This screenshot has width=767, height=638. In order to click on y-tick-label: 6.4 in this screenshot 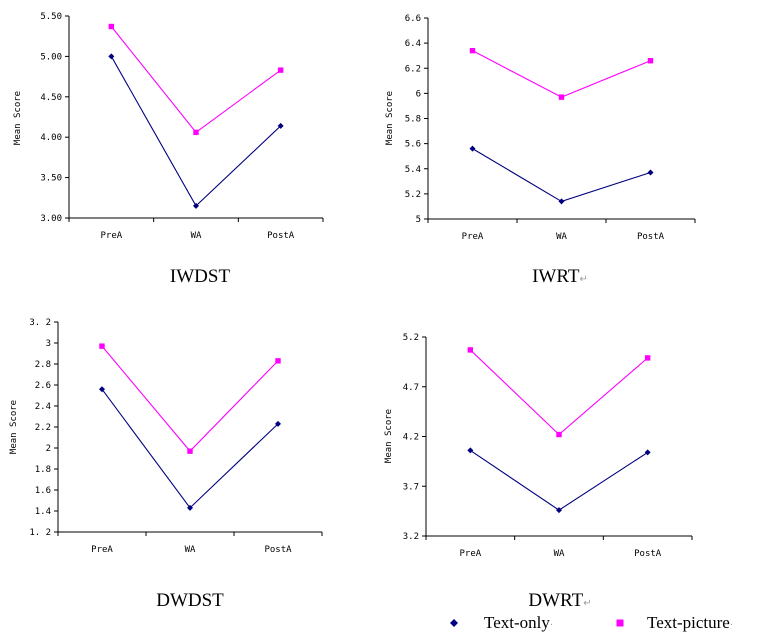, I will do `click(413, 44)`.